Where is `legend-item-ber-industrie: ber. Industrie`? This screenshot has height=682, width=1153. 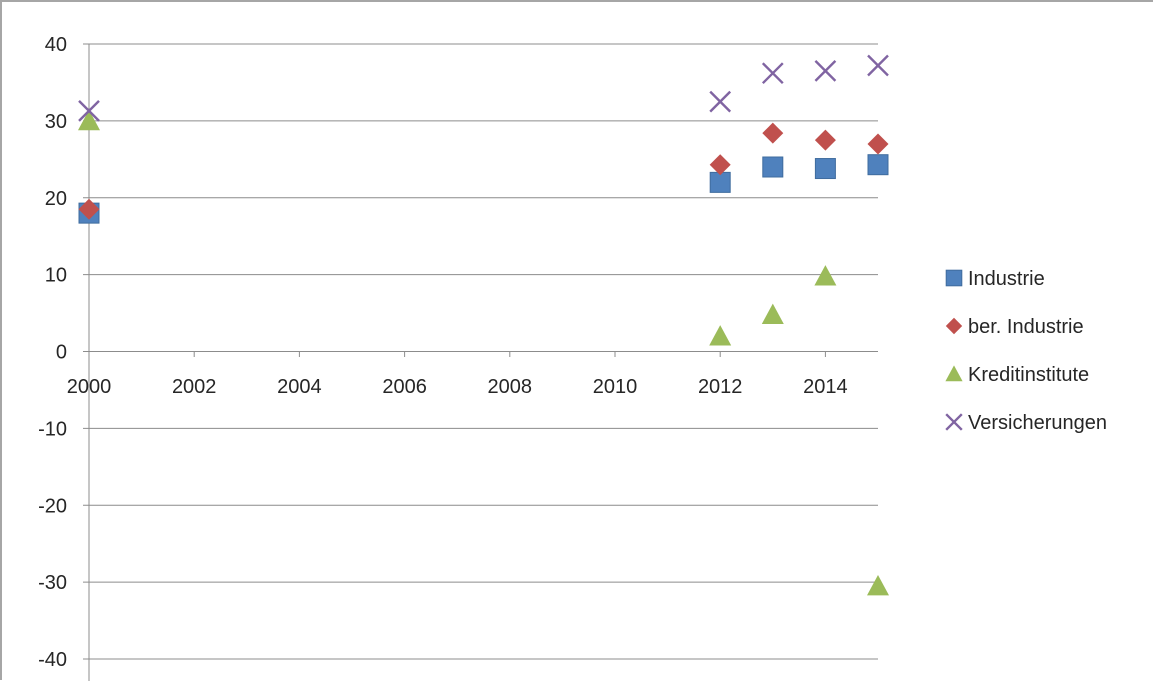
legend-item-ber-industrie: ber. Industrie is located at coordinates (1014, 327).